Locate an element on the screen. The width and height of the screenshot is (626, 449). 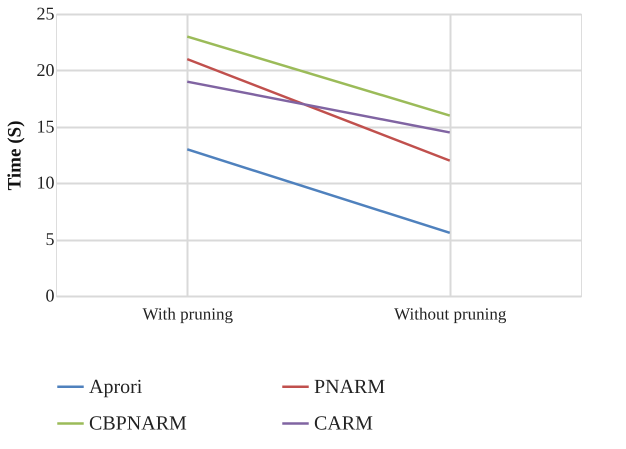
legend-label: CARM is located at coordinates (344, 423).